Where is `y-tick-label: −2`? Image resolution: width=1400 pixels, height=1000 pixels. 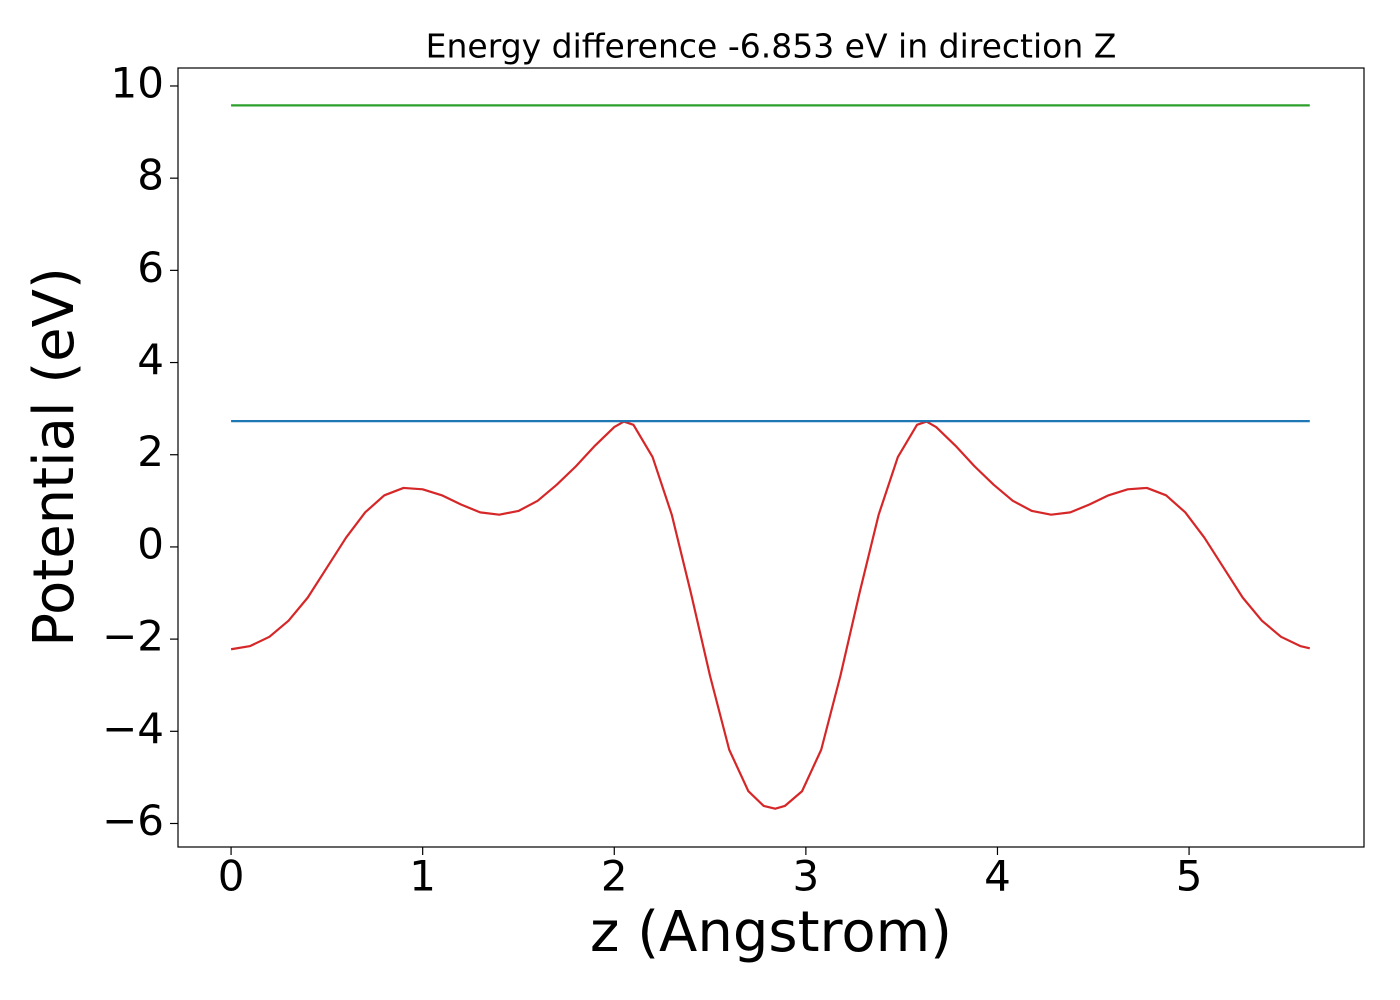 y-tick-label: −2 is located at coordinates (133, 636).